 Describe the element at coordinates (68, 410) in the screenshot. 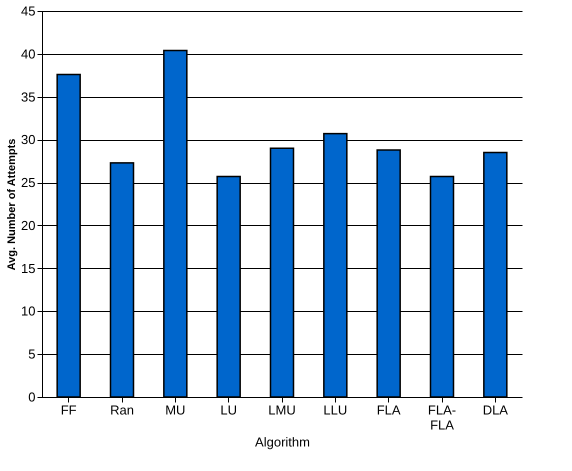

I see `x-tick-label: FF` at that location.